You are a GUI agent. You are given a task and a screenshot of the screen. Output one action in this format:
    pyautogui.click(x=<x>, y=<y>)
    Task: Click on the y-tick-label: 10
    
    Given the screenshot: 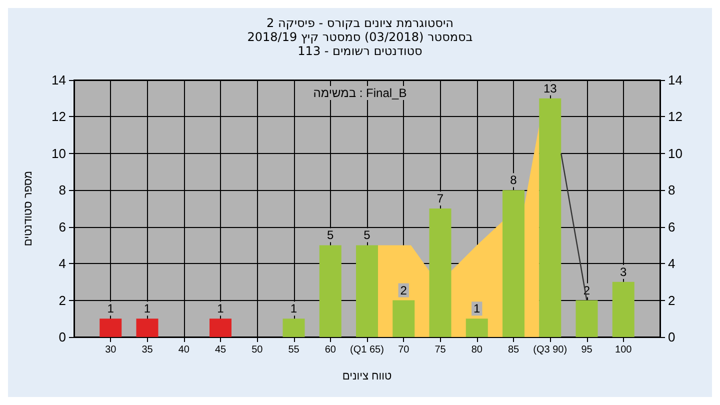 What is the action you would take?
    pyautogui.click(x=59, y=153)
    